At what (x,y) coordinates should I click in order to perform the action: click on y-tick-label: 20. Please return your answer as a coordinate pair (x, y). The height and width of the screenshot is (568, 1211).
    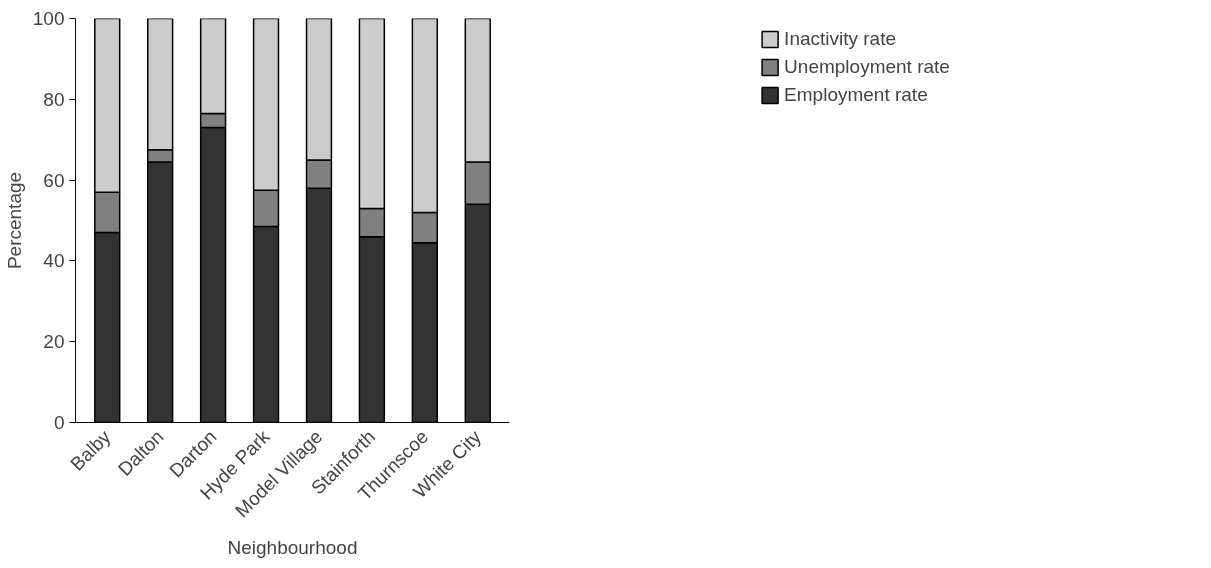
    Looking at the image, I should click on (54, 342).